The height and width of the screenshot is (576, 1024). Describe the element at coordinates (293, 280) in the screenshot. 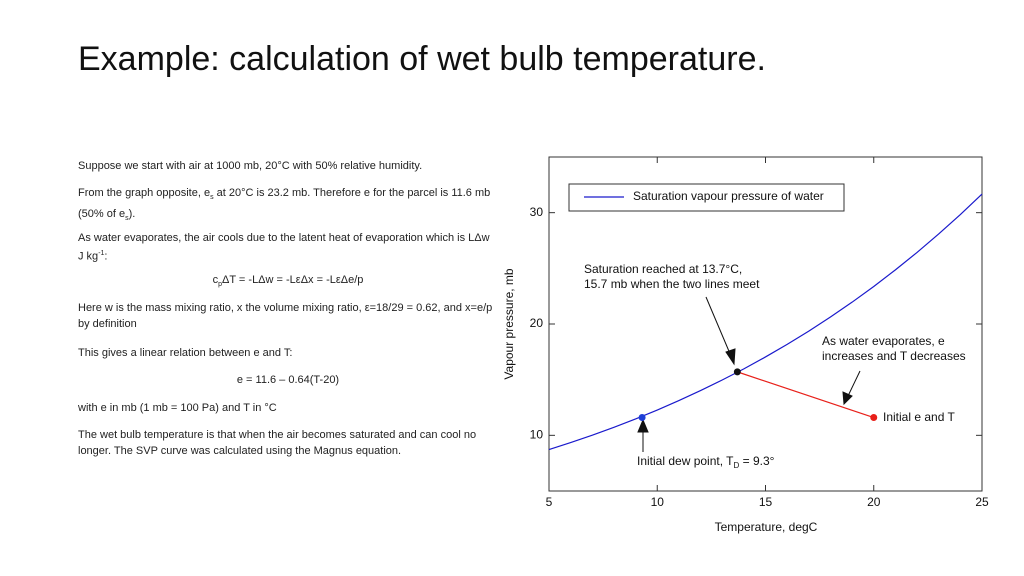

I see `text-run: ΔT = -LΔw = -LεΔx = -LεΔe/p` at that location.